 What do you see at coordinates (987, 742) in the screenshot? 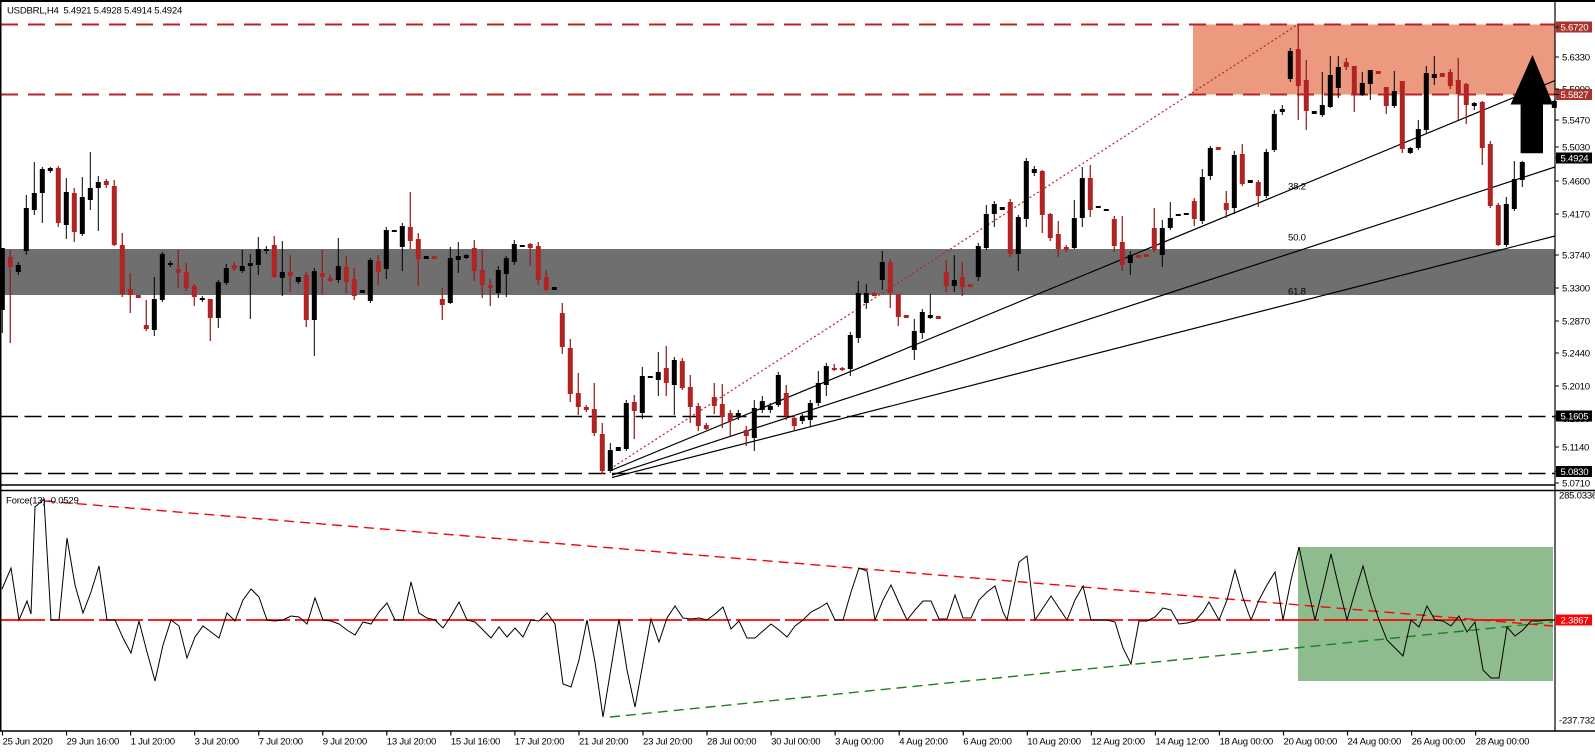
I see `svg-text: 6 Aug 20:00` at bounding box center [987, 742].